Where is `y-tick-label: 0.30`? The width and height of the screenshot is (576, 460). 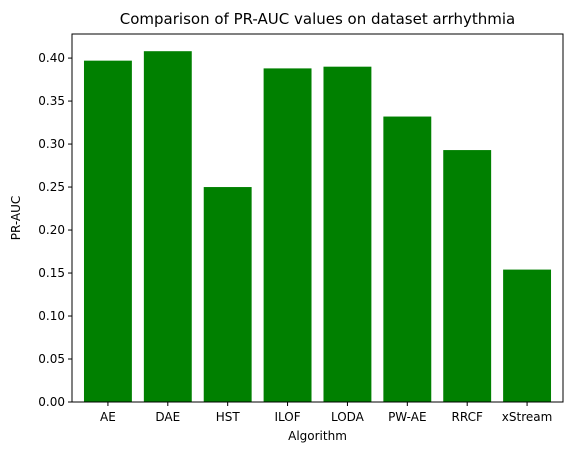
y-tick-label: 0.30 is located at coordinates (51, 144).